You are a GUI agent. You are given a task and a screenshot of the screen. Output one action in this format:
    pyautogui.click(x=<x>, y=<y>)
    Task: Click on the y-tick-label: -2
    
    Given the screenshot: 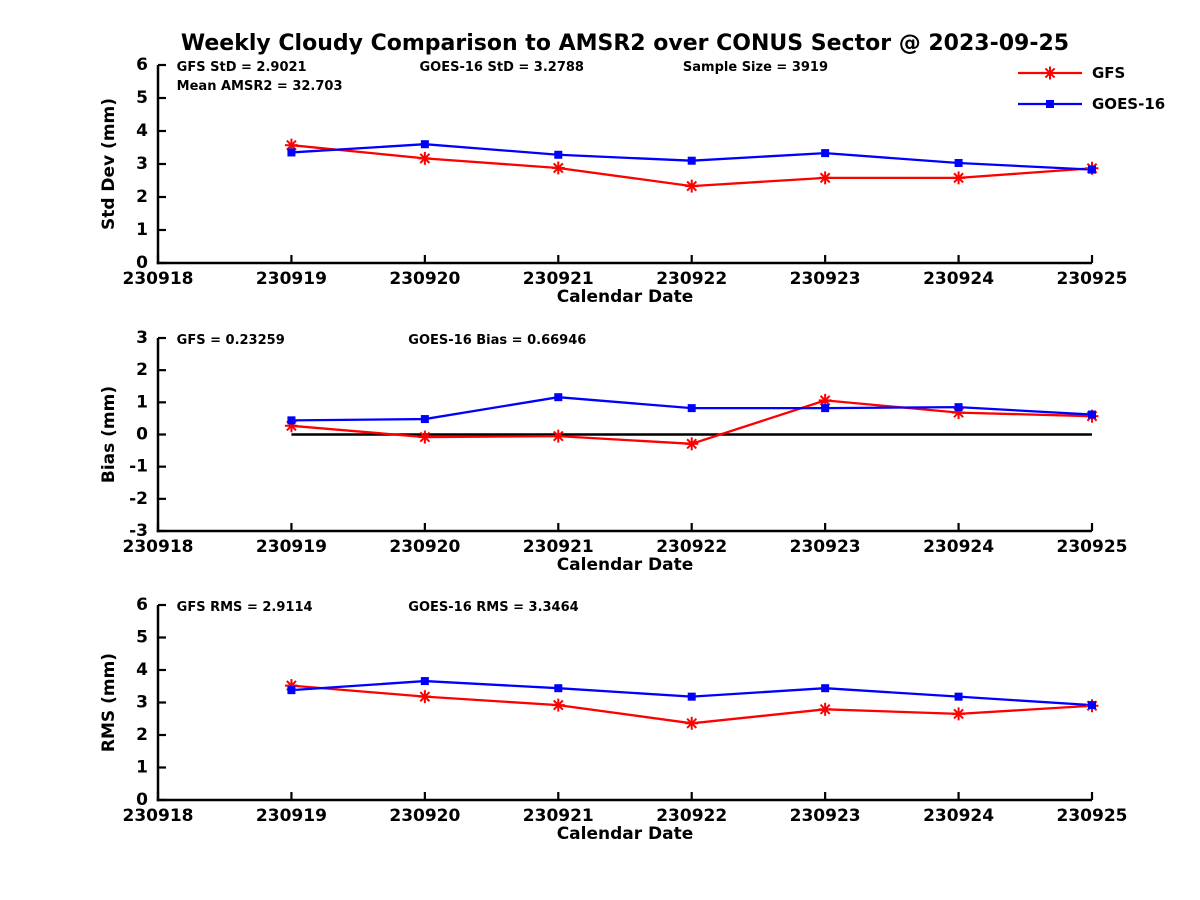 What is the action you would take?
    pyautogui.click(x=138, y=499)
    